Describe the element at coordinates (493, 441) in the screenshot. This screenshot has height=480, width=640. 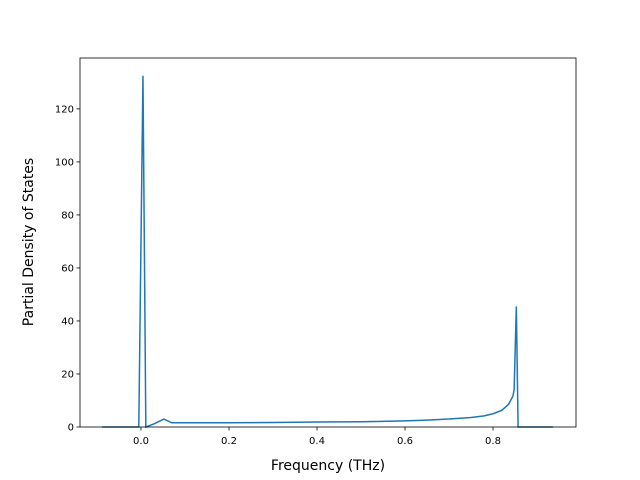
I see `x-tick-label: 0.8` at that location.